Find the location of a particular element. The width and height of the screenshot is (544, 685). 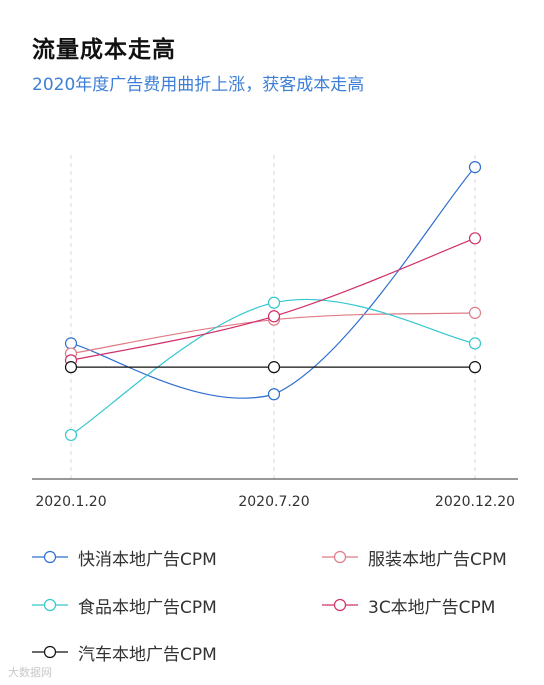

x-tick-label: 2020.7.20 is located at coordinates (273, 502).